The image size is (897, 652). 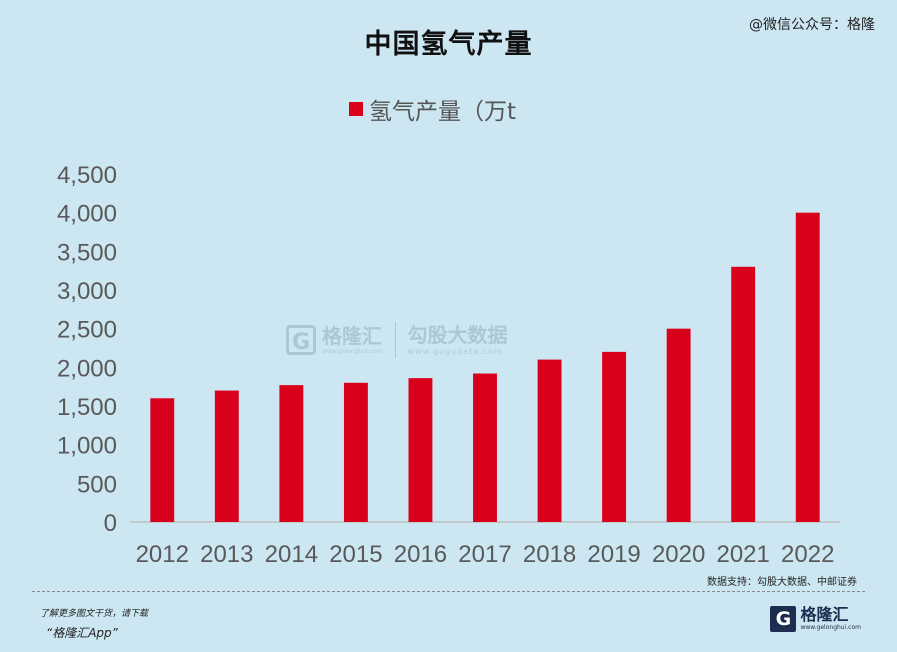 What do you see at coordinates (613, 554) in the screenshot?
I see `x-tick-label: 2019` at bounding box center [613, 554].